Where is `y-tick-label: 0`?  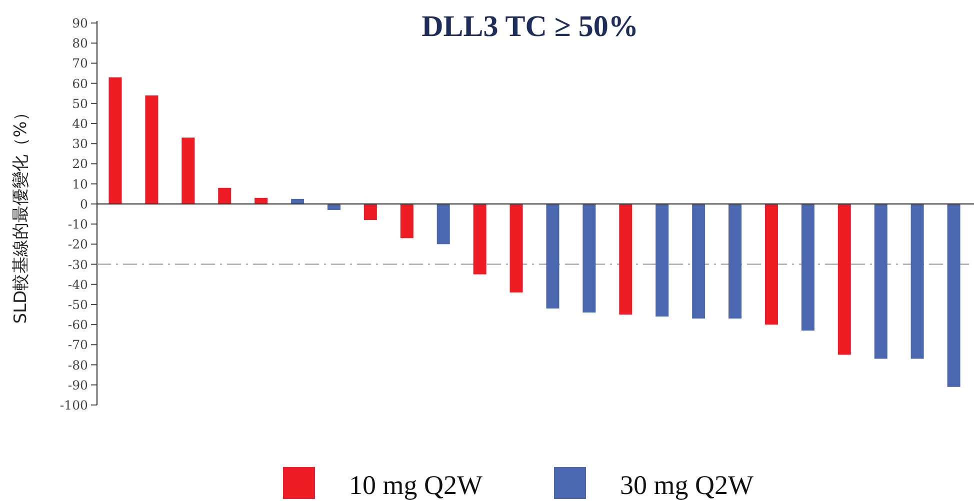 y-tick-label: 0 is located at coordinates (84, 204).